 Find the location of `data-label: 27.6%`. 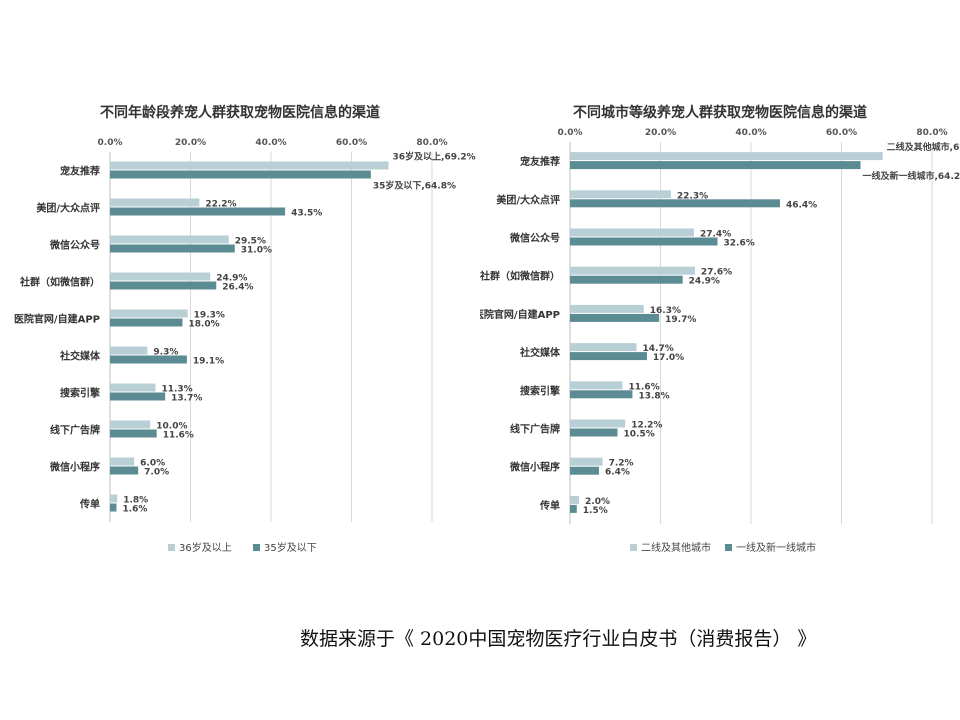

data-label: 27.6% is located at coordinates (716, 273).